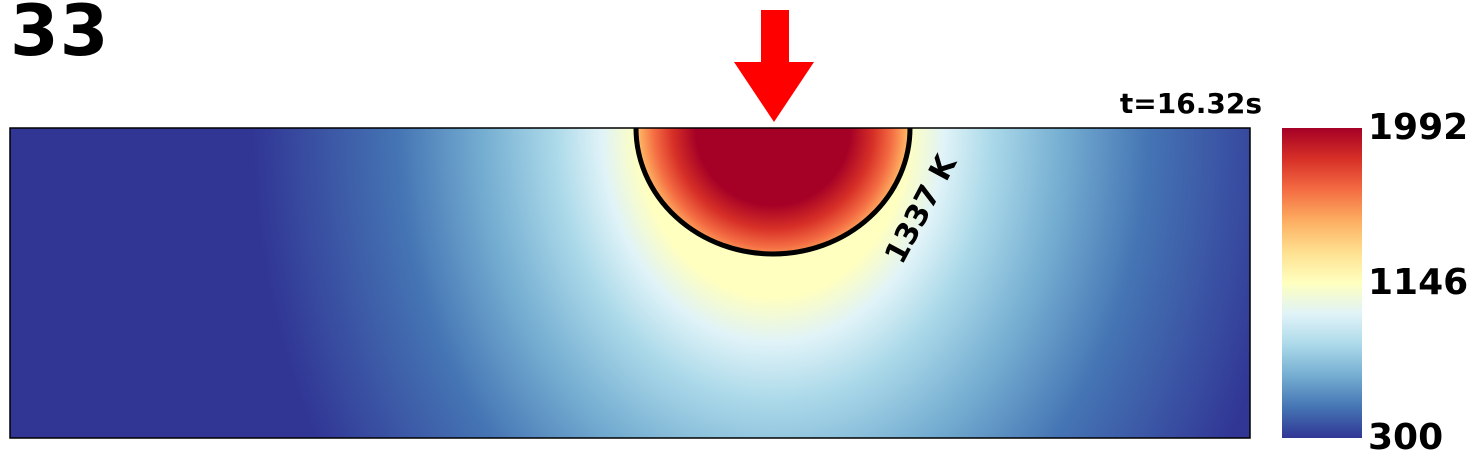  Describe the element at coordinates (1190, 103) in the screenshot. I see `time-label: t=16.32s` at that location.